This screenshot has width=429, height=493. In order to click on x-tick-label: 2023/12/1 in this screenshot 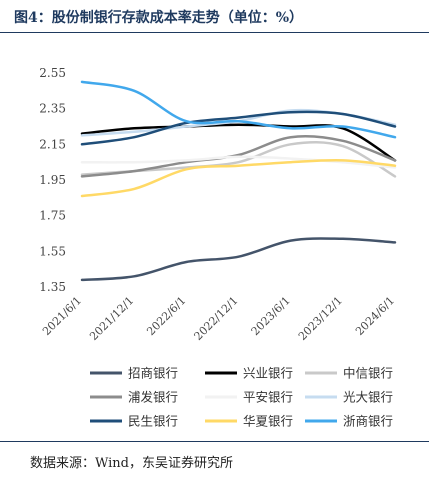, I will do `click(320, 318)`.